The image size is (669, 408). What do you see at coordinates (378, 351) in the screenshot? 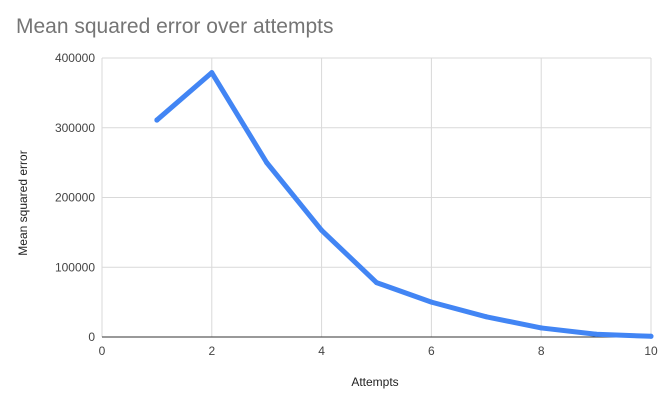
I see `x-axis-ticks: 0 2 4 6 8 10` at bounding box center [378, 351].